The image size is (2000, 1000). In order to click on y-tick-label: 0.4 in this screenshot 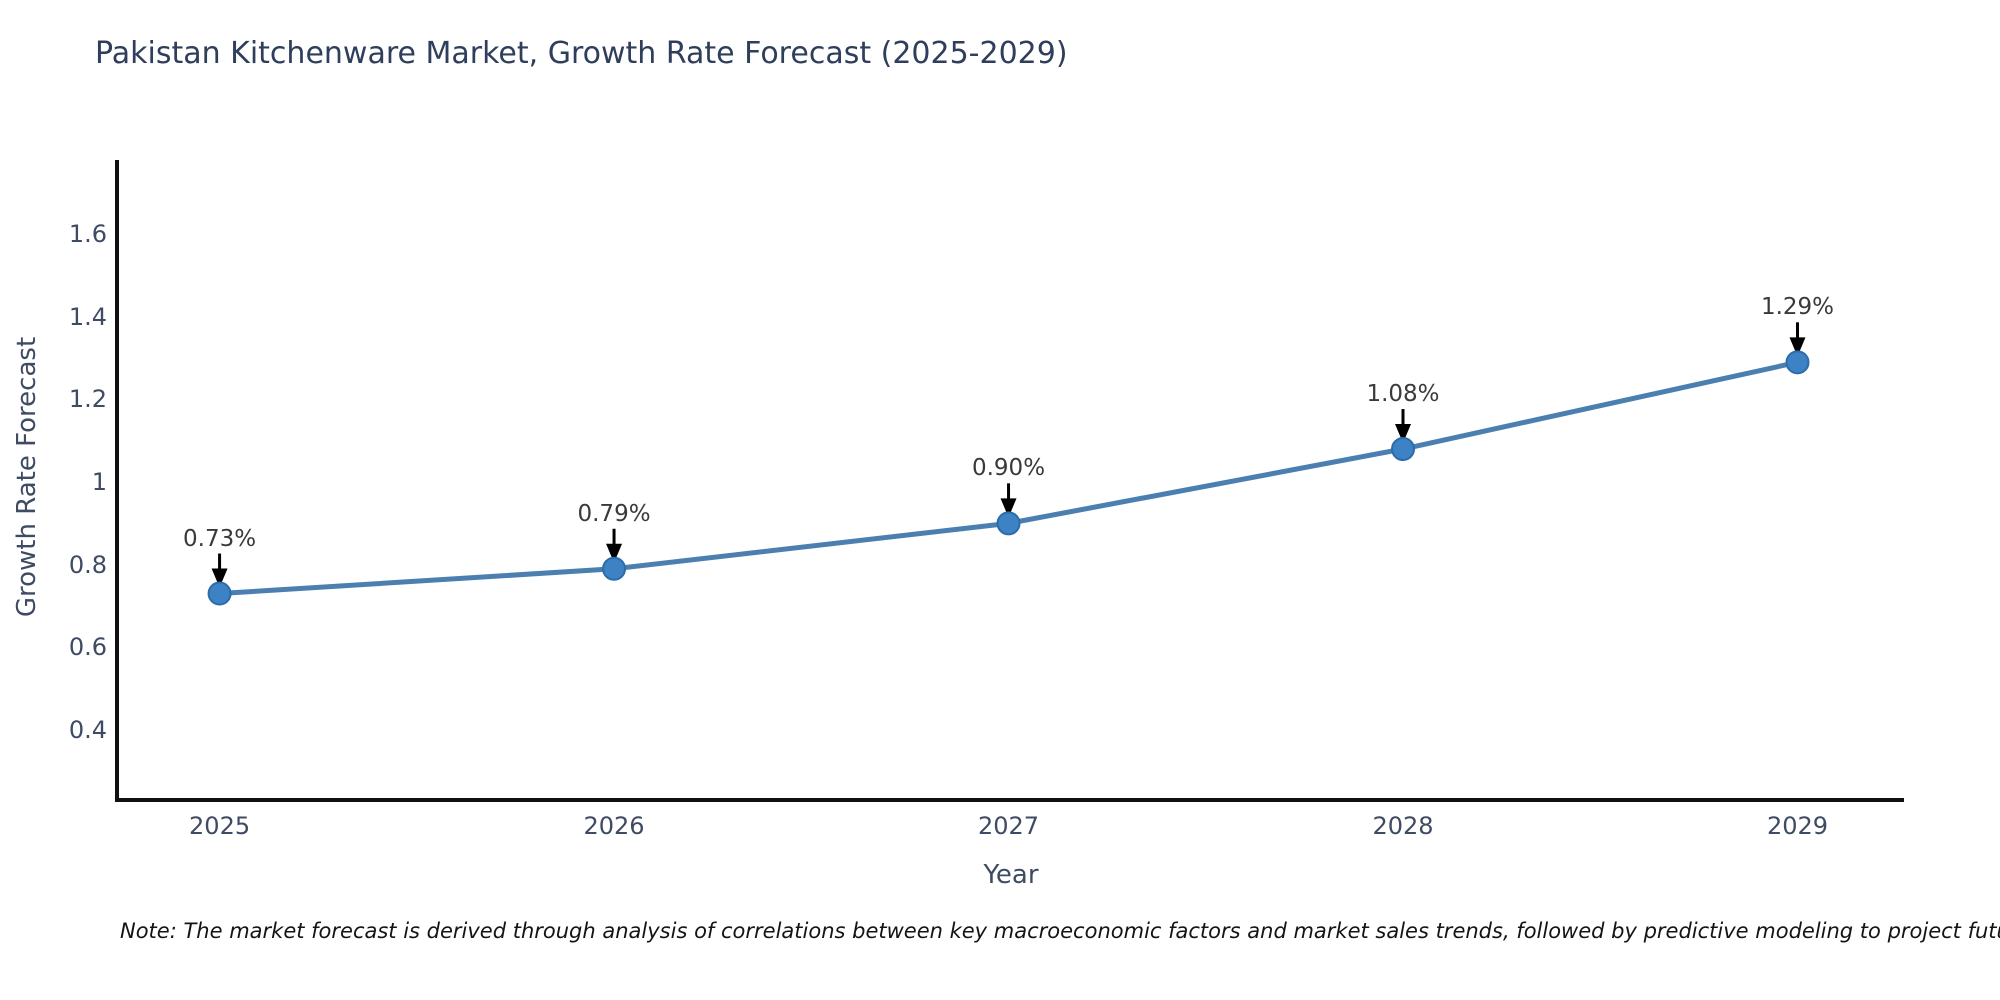, I will do `click(87, 729)`.